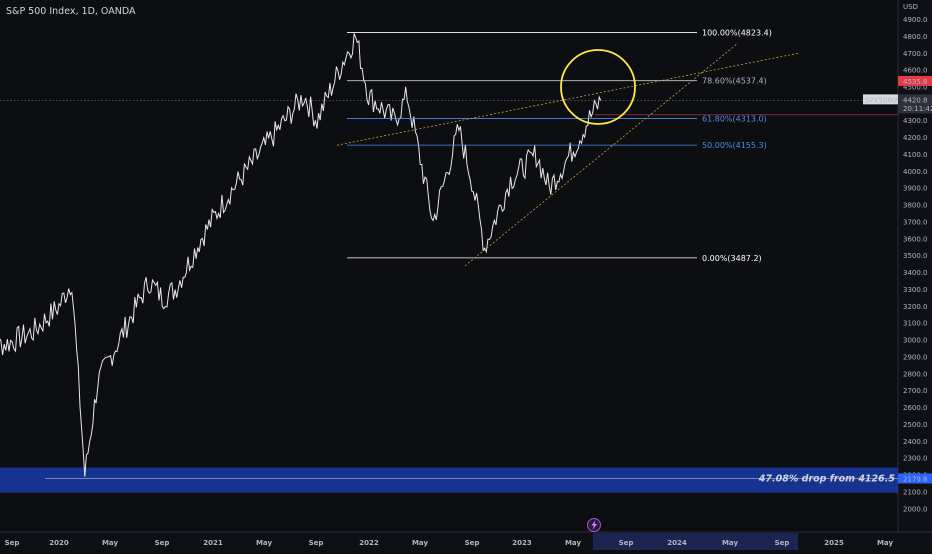  Describe the element at coordinates (915, 357) in the screenshot. I see `price-tick-label: 2900.0` at that location.